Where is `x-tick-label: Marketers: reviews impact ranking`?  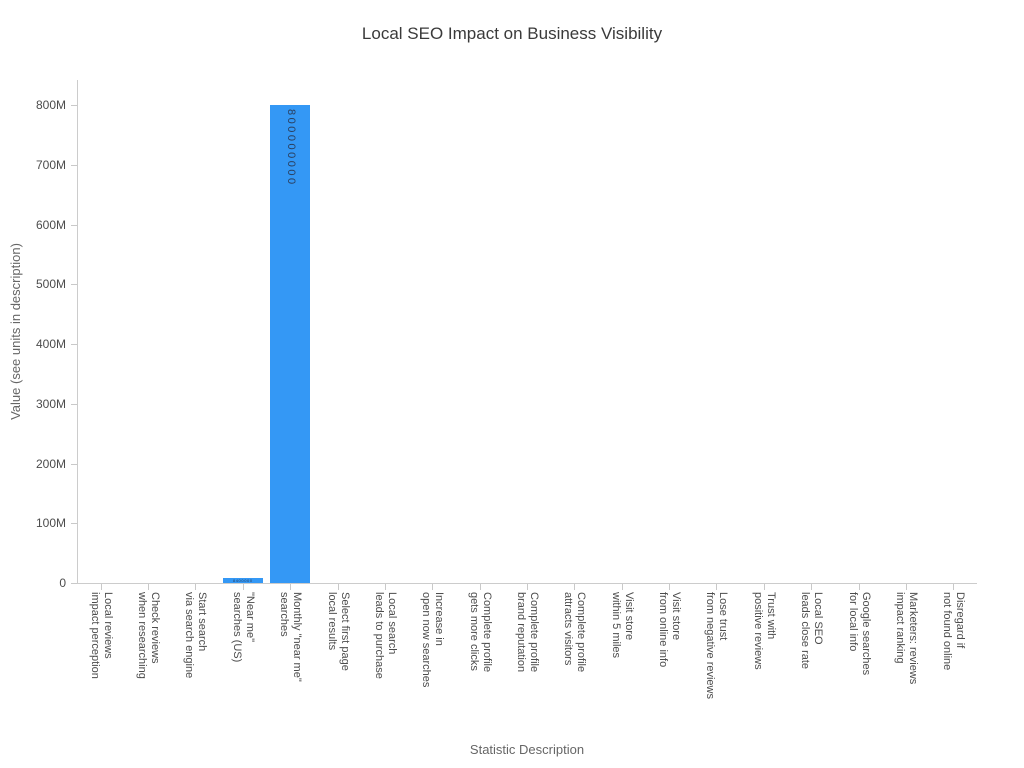 x-tick-label: Marketers: reviews impact ranking is located at coordinates (906, 638).